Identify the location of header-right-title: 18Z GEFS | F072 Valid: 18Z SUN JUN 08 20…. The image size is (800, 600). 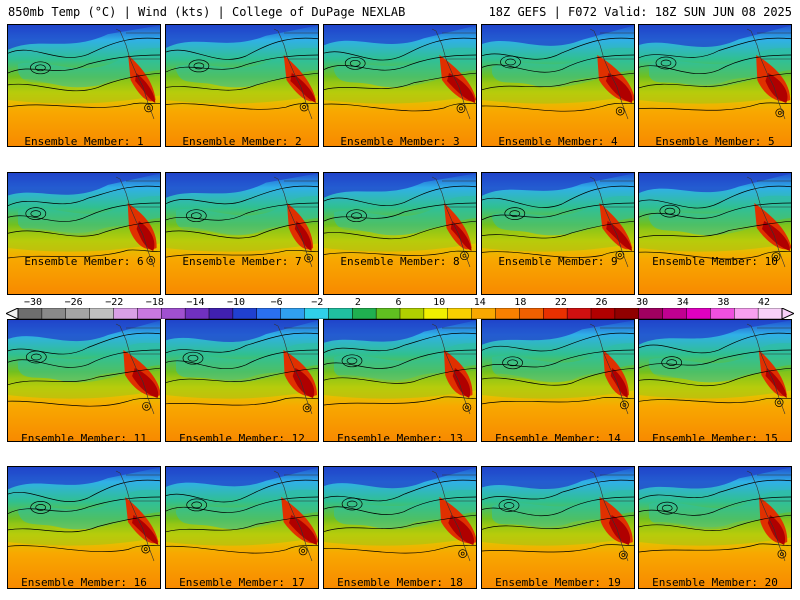
(640, 12).